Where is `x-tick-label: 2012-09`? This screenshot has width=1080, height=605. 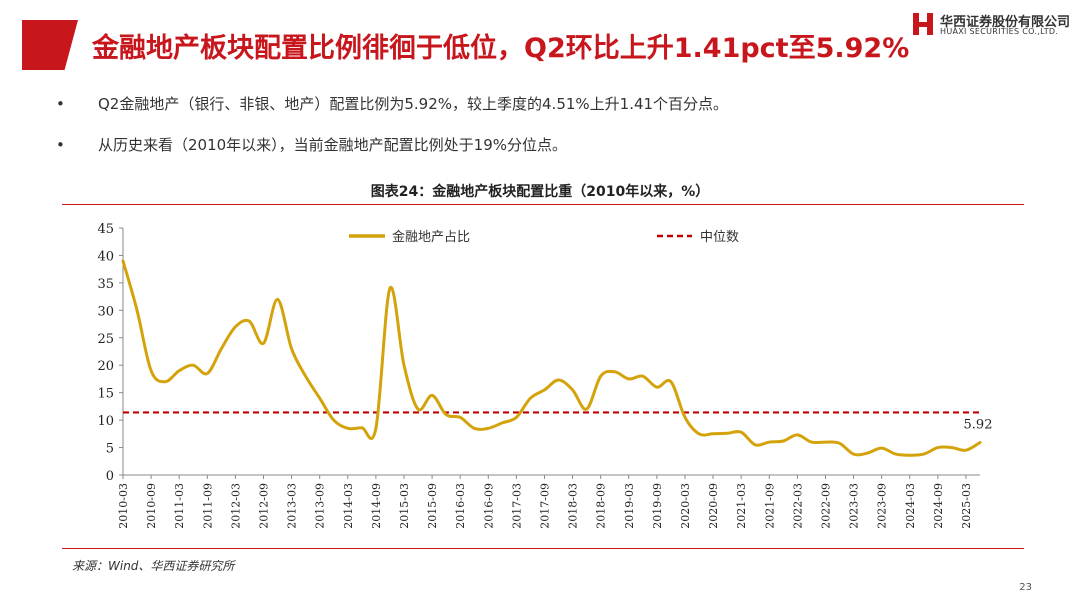
x-tick-label: 2012-09 is located at coordinates (263, 506).